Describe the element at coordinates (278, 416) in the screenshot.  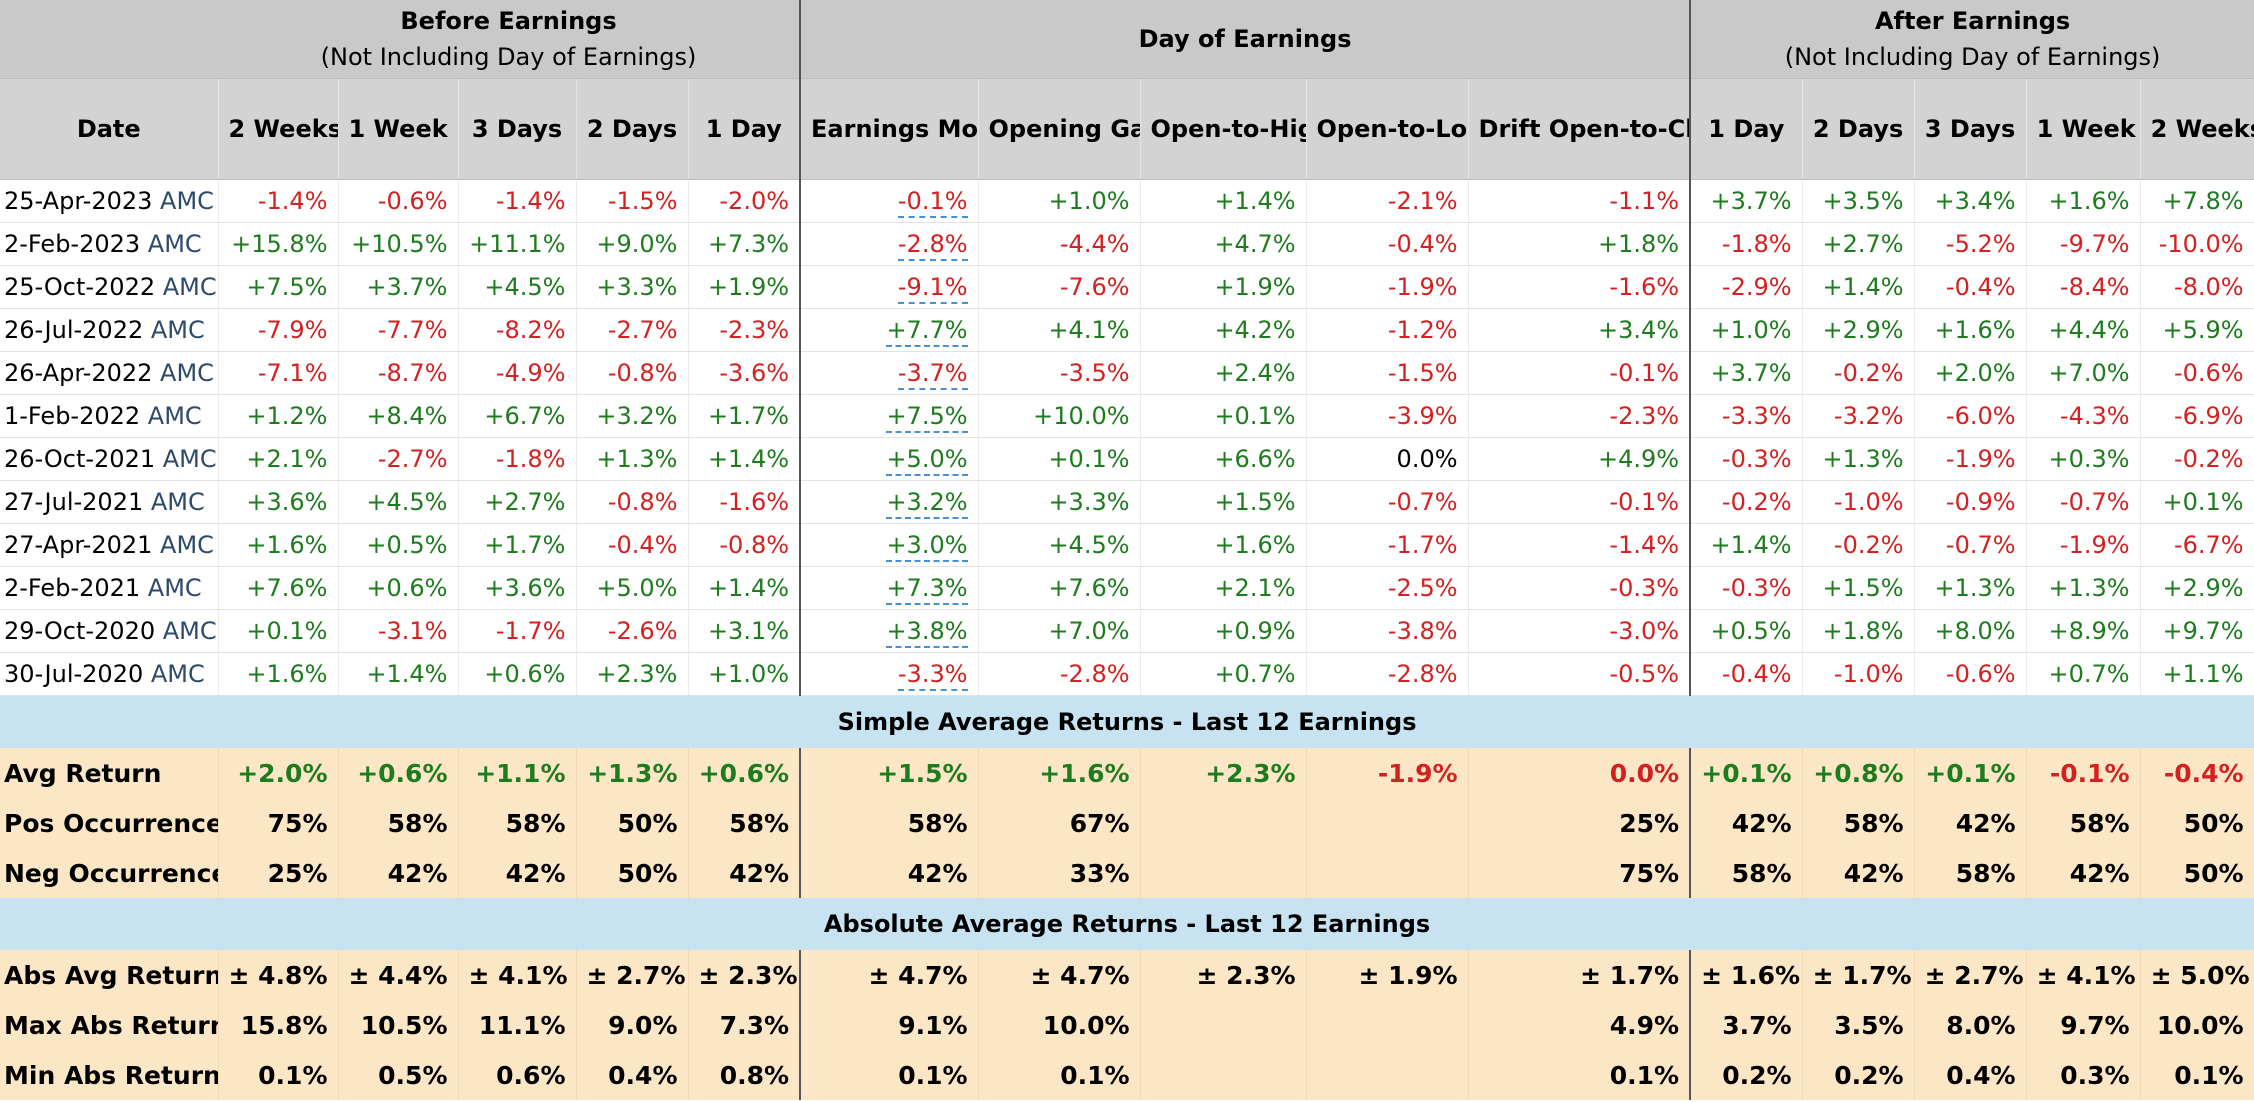
I see `cell-before-0: +1.2%` at that location.